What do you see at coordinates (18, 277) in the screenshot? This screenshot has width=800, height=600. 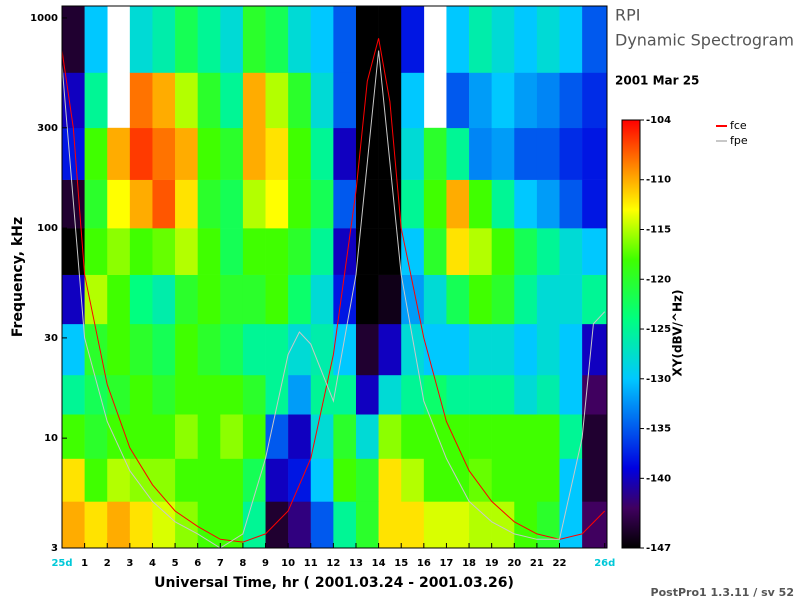 I see `y-axis-label: Frequency, kHz` at bounding box center [18, 277].